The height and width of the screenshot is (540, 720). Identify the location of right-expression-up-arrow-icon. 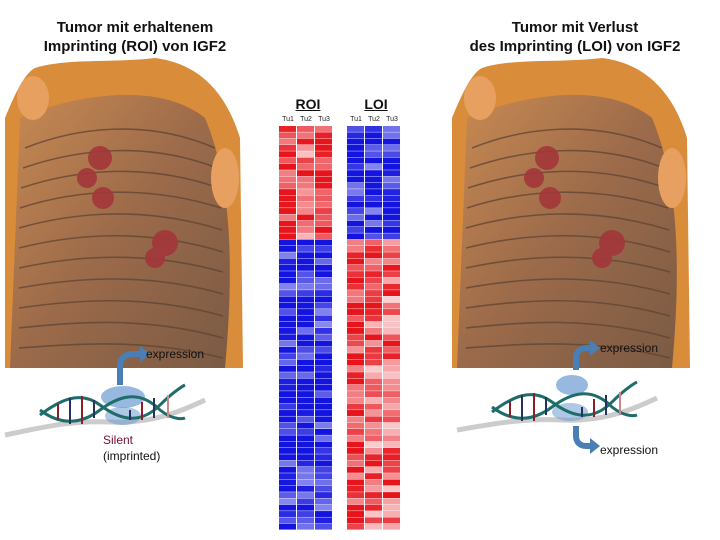
(581, 357).